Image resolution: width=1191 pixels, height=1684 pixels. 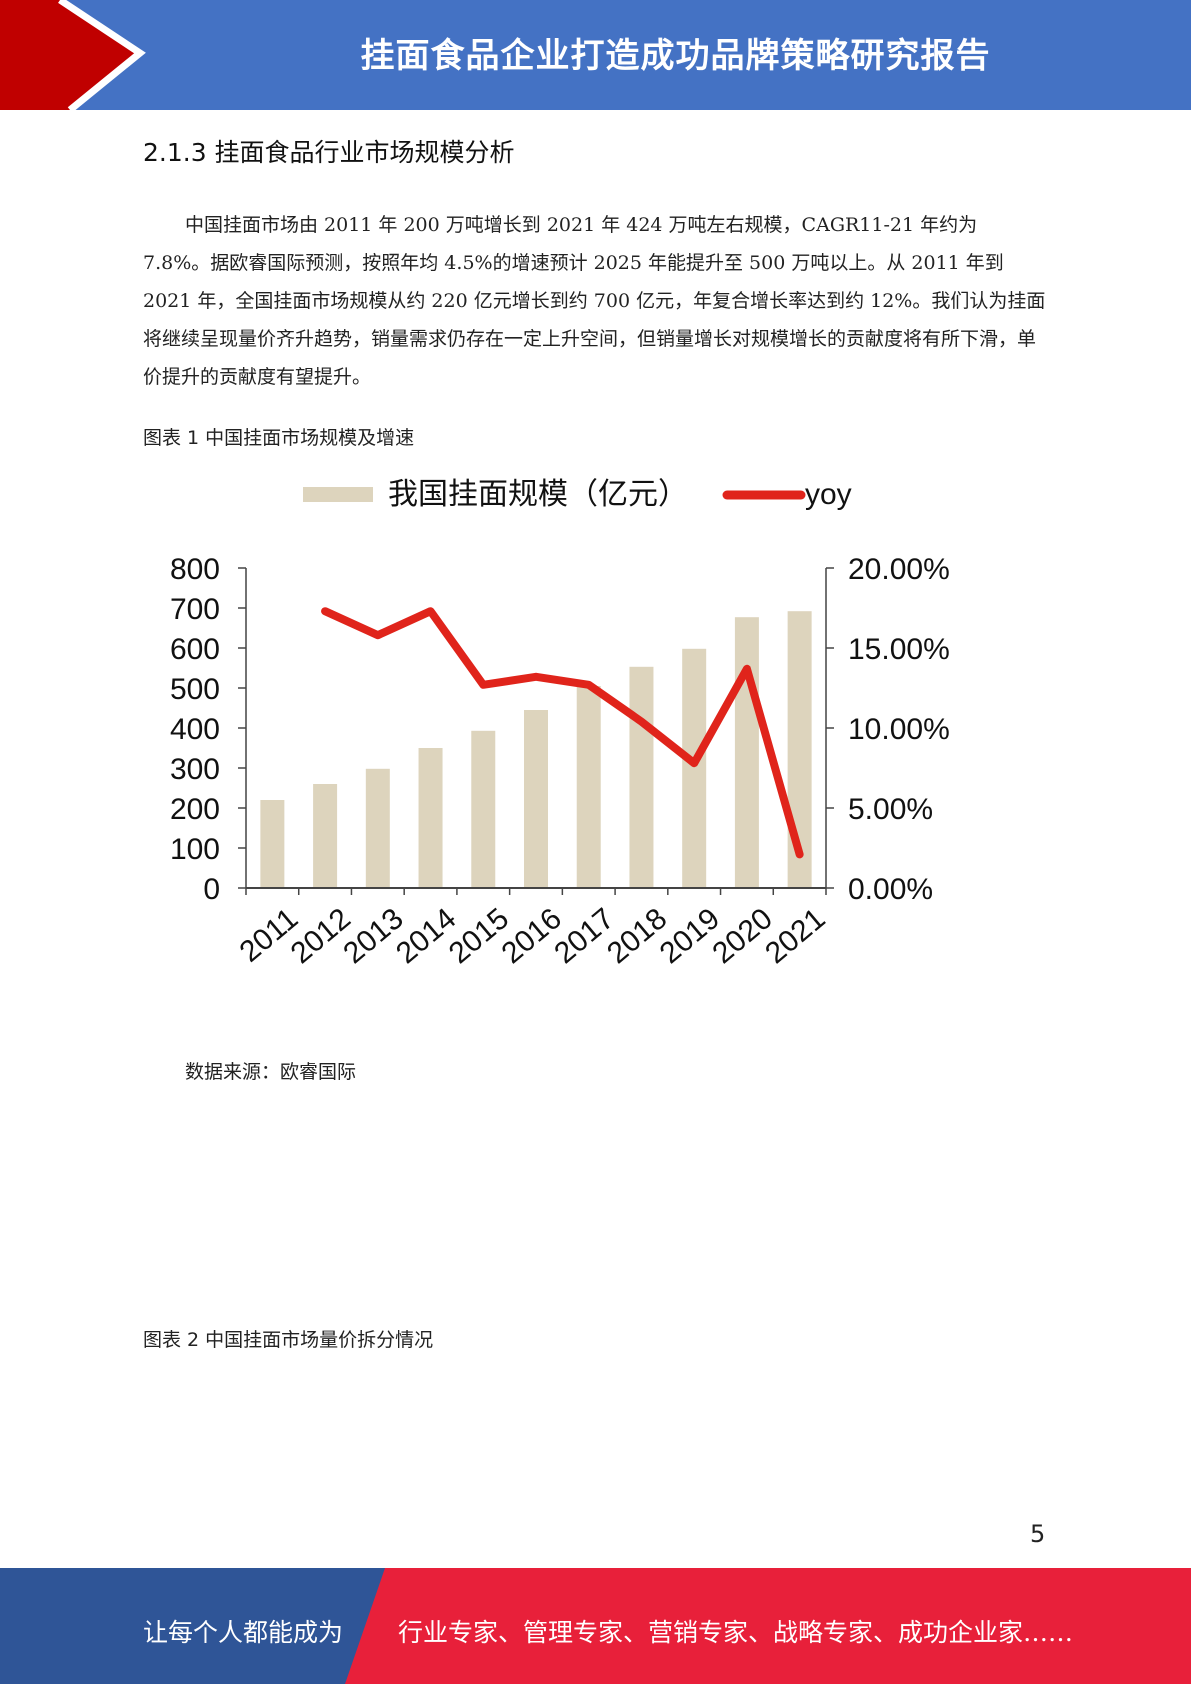 I want to click on page-number: 5, so click(x=1038, y=1534).